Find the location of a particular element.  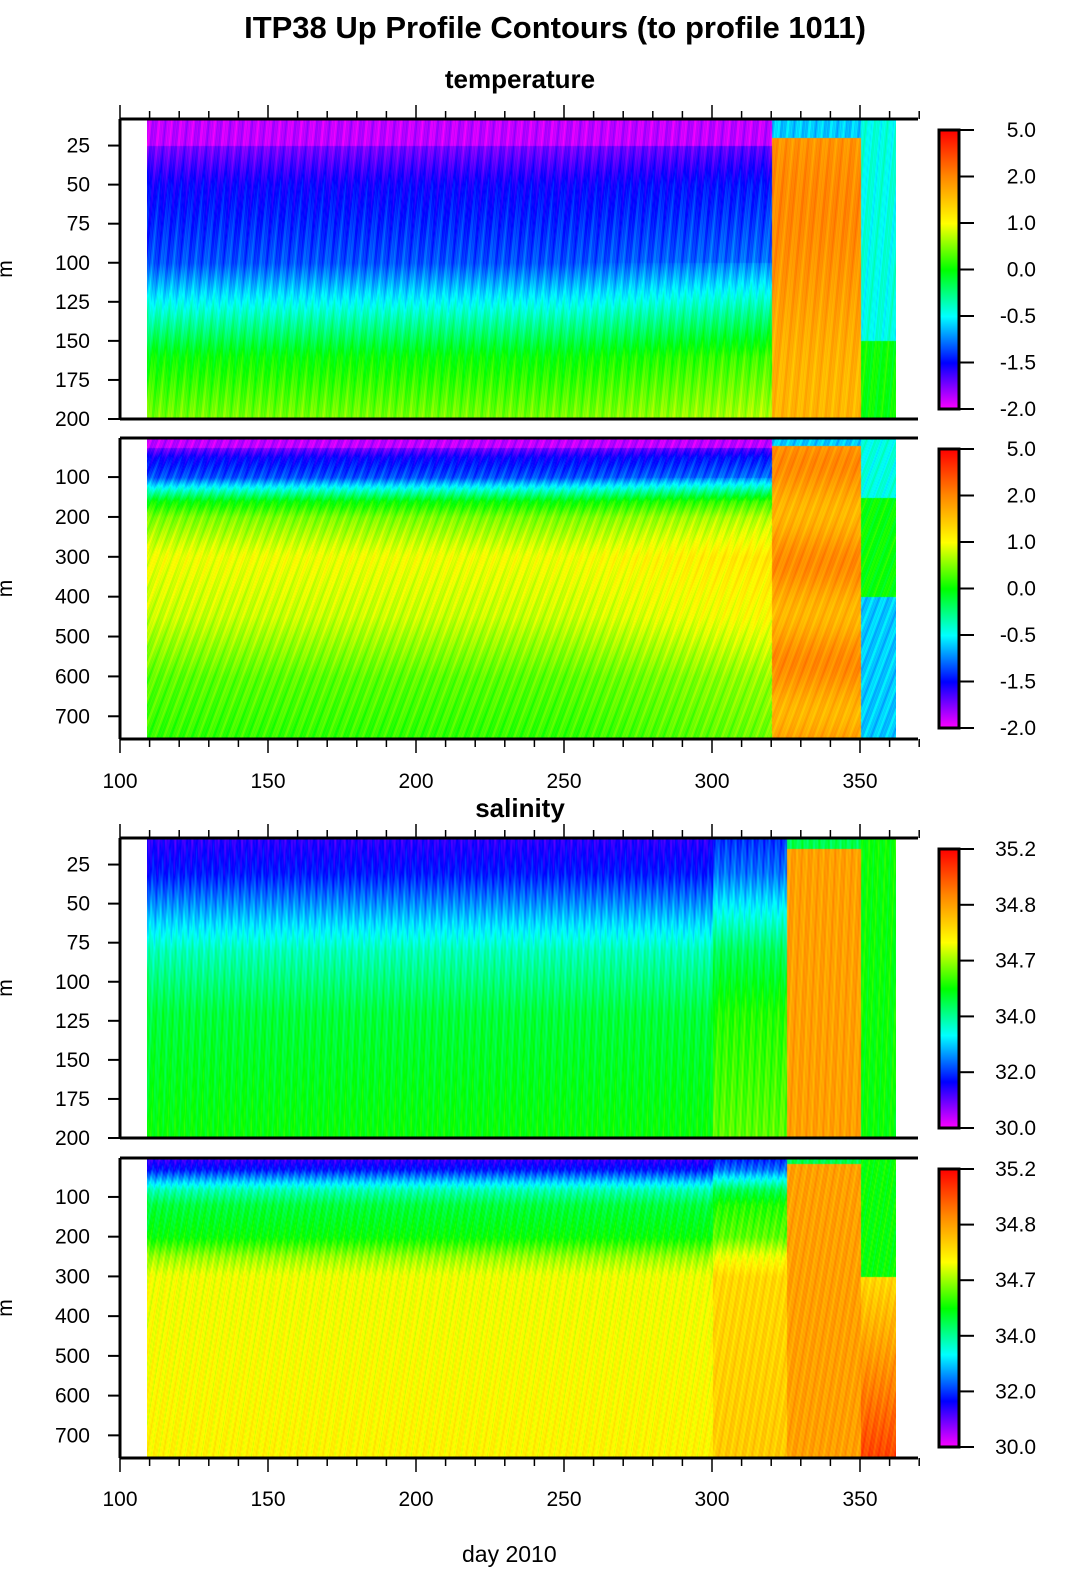

x-tick-label: 300 is located at coordinates (711, 781).